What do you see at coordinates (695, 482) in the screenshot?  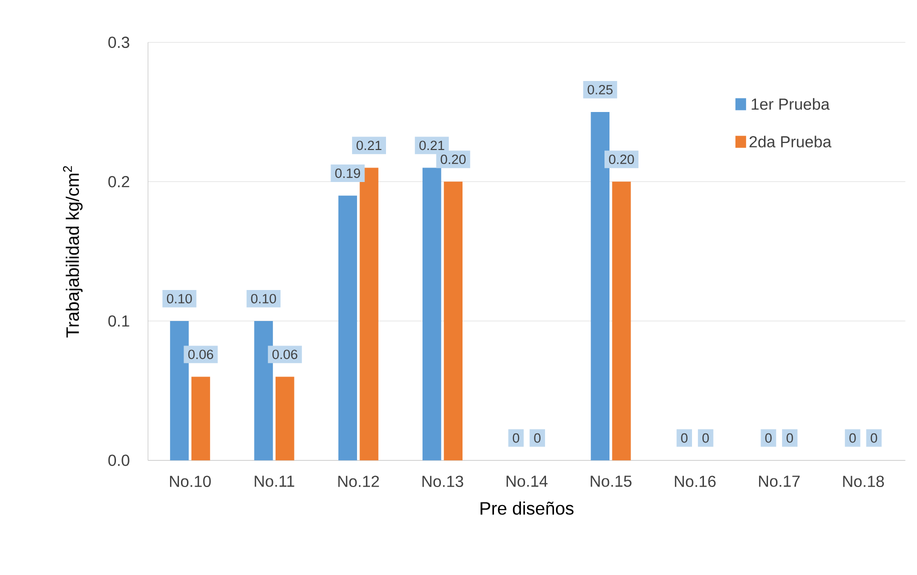 I see `x-tick-label: No.16` at bounding box center [695, 482].